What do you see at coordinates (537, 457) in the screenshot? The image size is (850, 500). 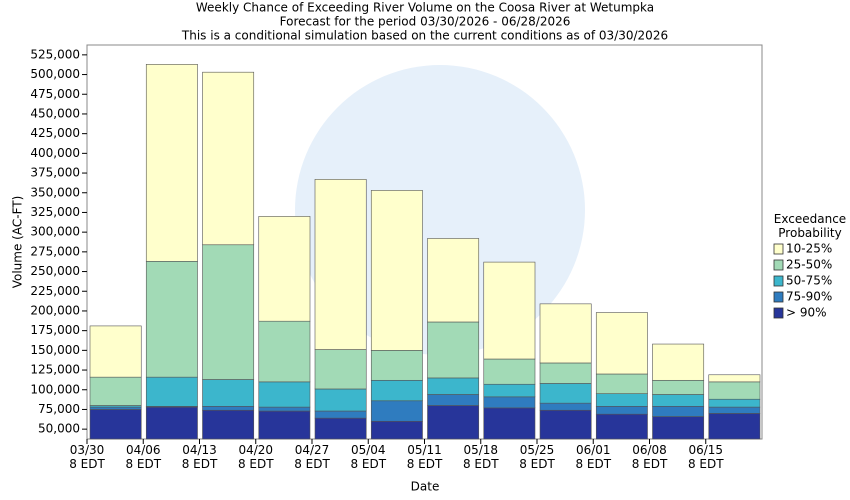 I see `x-tick-label: 05/25 8 EDT` at bounding box center [537, 457].